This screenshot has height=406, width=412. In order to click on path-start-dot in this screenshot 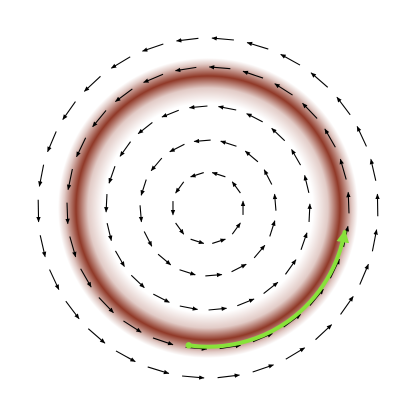, I will do `click(188, 345)`.